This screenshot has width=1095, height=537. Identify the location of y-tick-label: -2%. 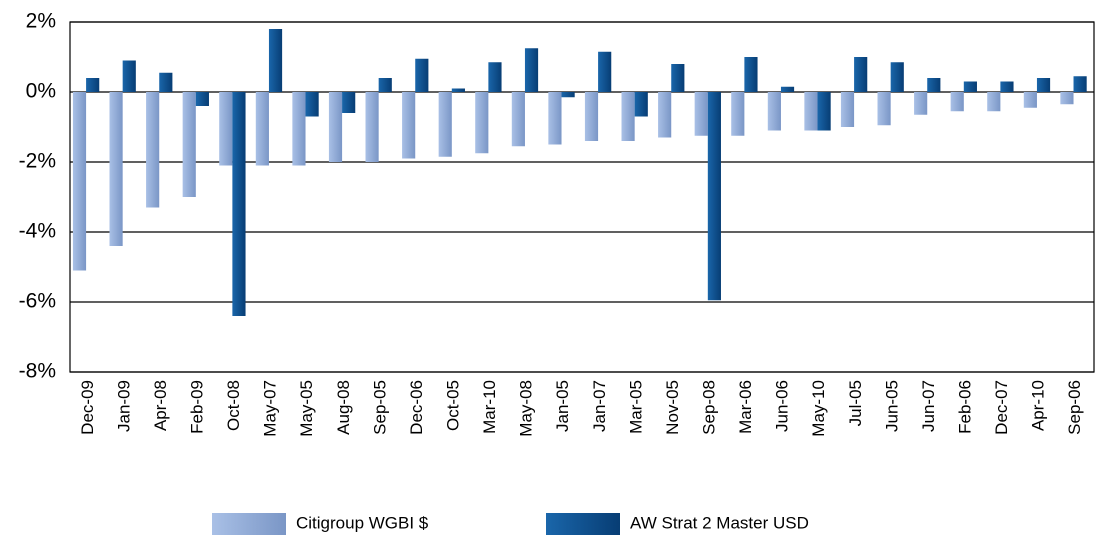
(37, 161).